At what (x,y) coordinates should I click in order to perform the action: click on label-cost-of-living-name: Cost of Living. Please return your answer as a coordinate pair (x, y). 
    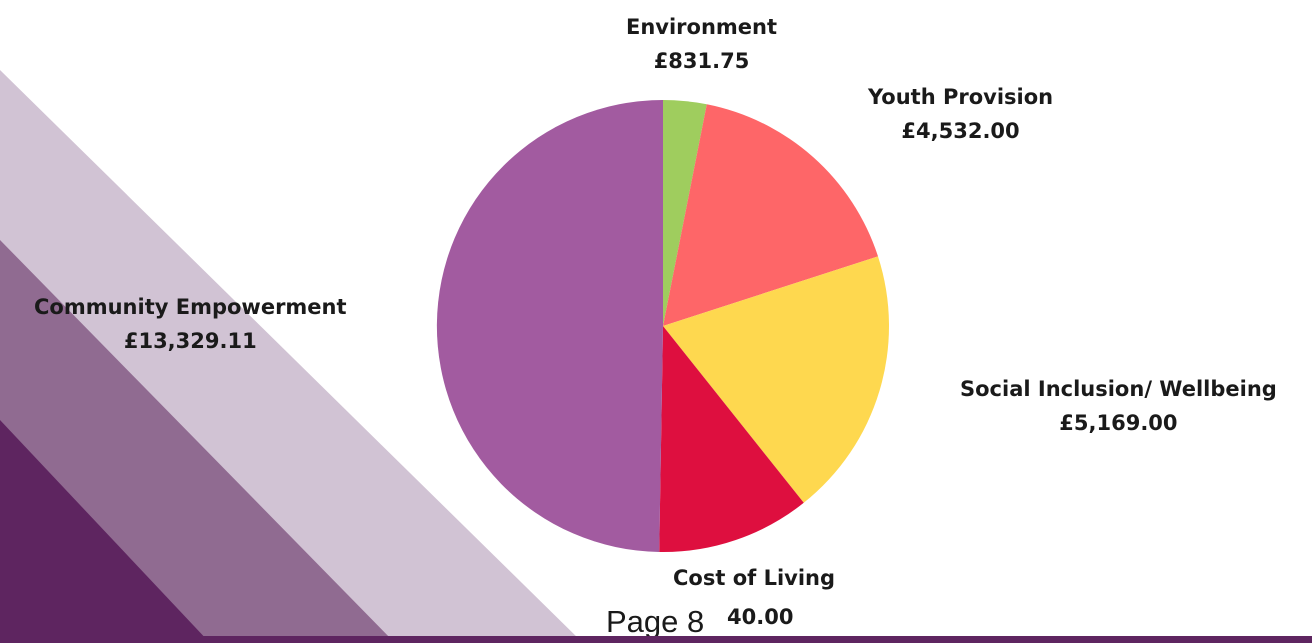
    Looking at the image, I should click on (754, 578).